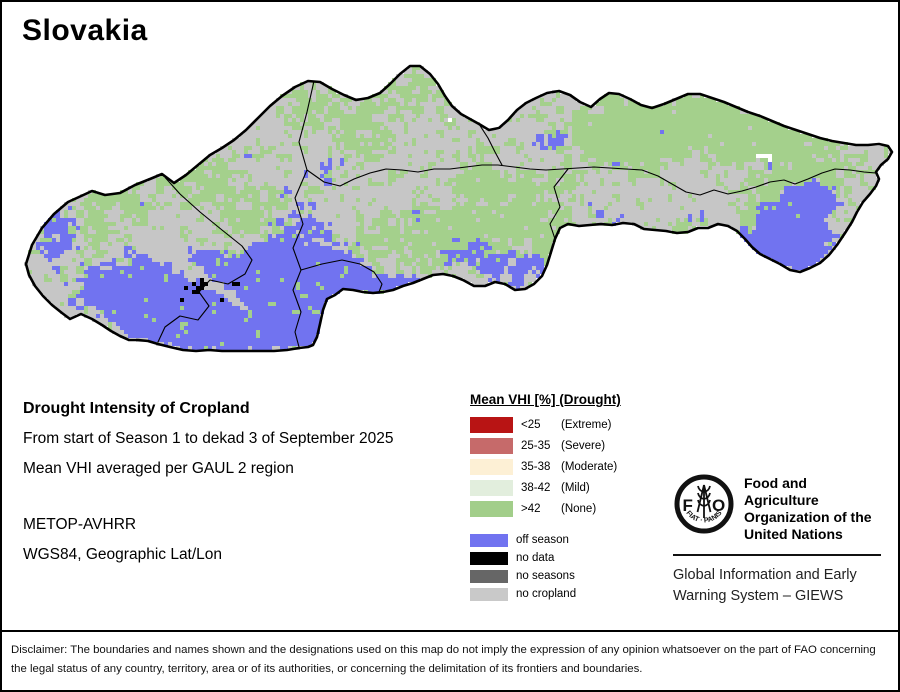  What do you see at coordinates (80, 524) in the screenshot?
I see `sensor-label: METOP-AVHRR` at bounding box center [80, 524].